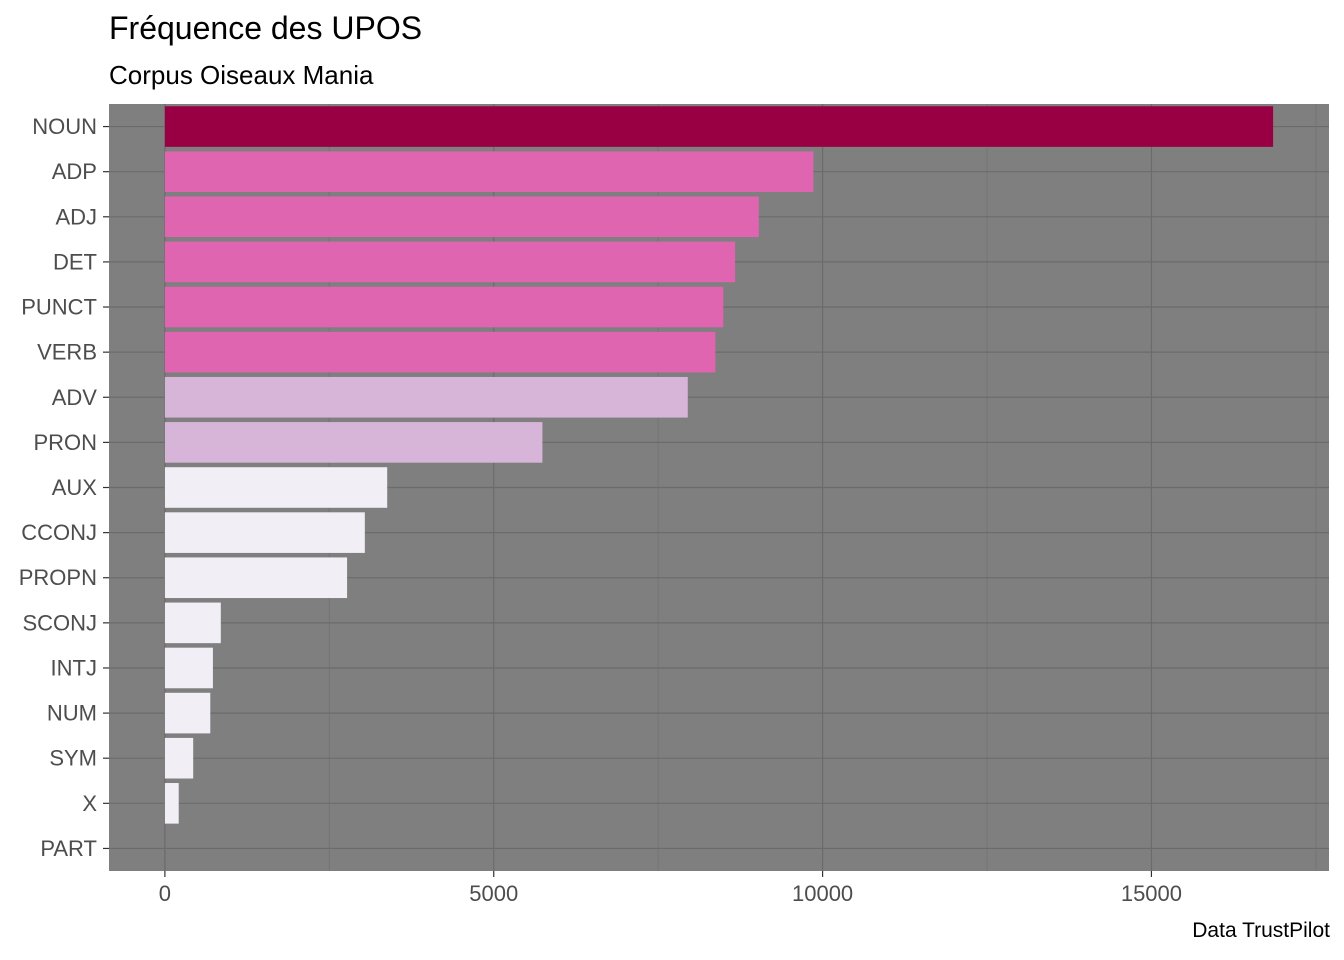 The image size is (1344, 960). I want to click on bar-aux, so click(276, 487).